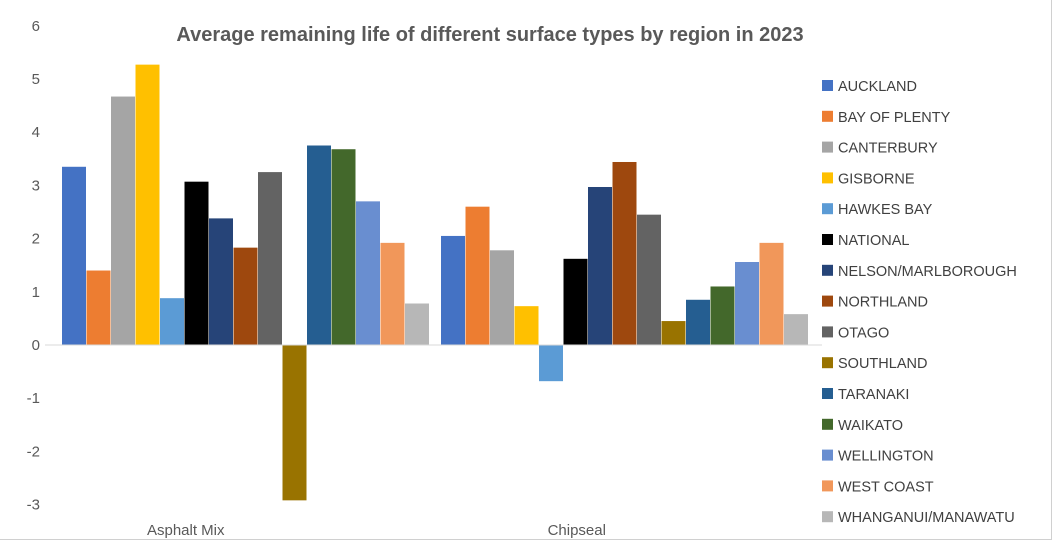 This screenshot has height=541, width=1053. What do you see at coordinates (36, 185) in the screenshot?
I see `y-tick-label: 3` at bounding box center [36, 185].